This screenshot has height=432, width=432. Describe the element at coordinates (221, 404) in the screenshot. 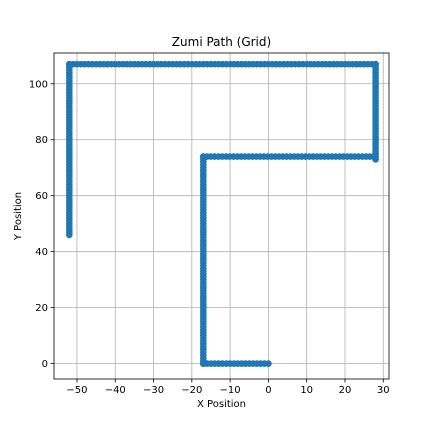

I see `x-axis-label: X Position` at that location.